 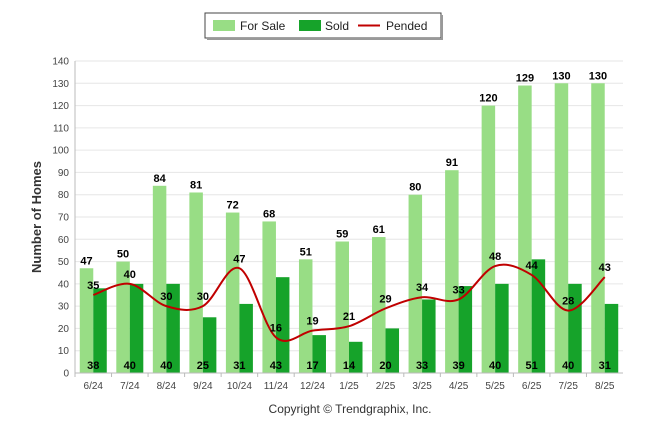 I want to click on y-tick-label-0: 0, so click(x=66, y=374).